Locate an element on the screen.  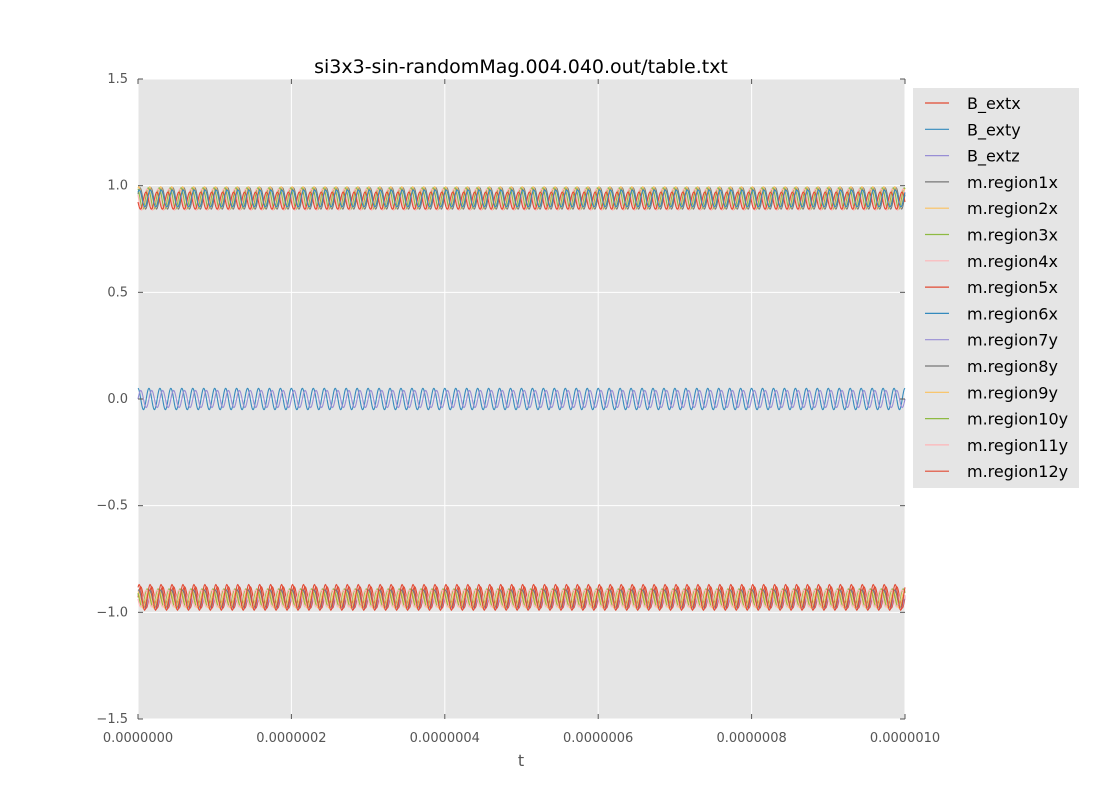
legend-label: m.region6x is located at coordinates (1012, 313).